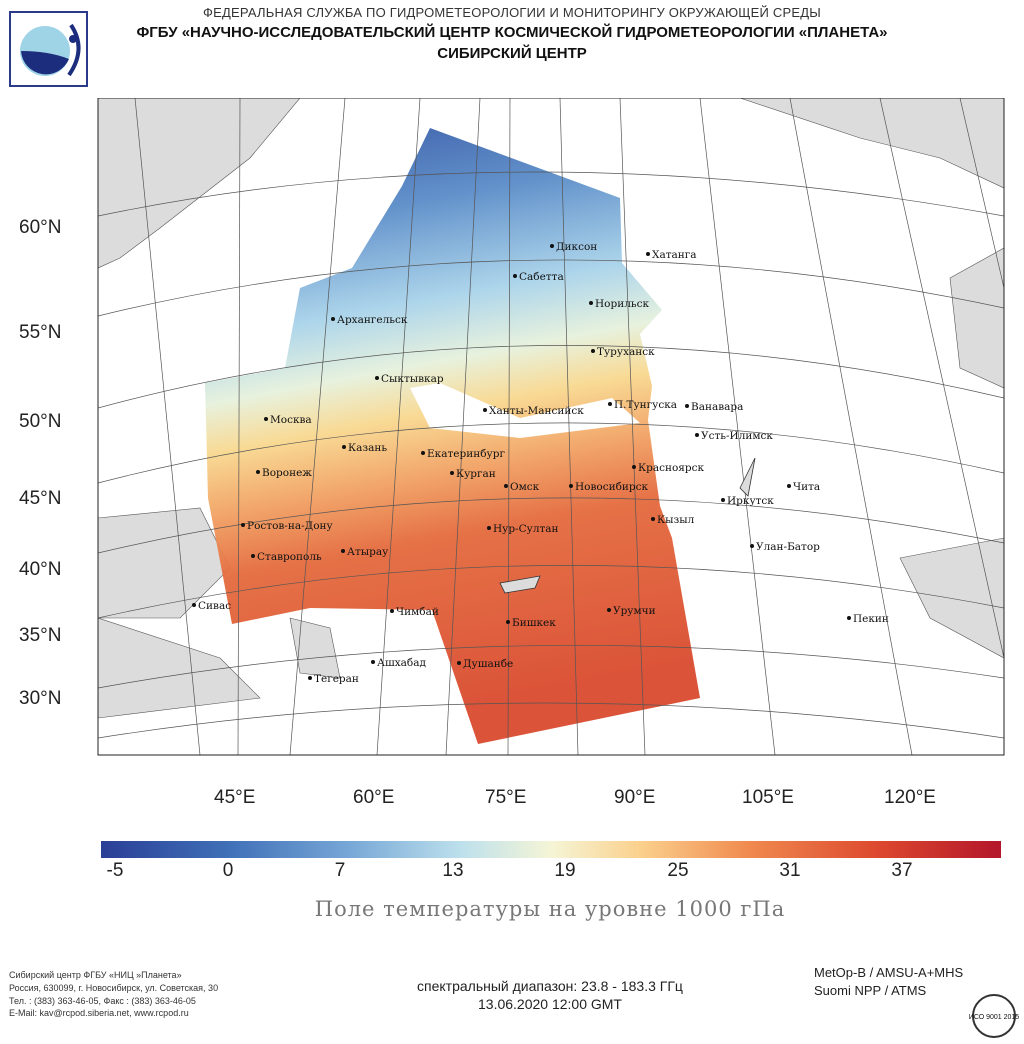  I want to click on city-label: Сыктывкар, so click(412, 379).